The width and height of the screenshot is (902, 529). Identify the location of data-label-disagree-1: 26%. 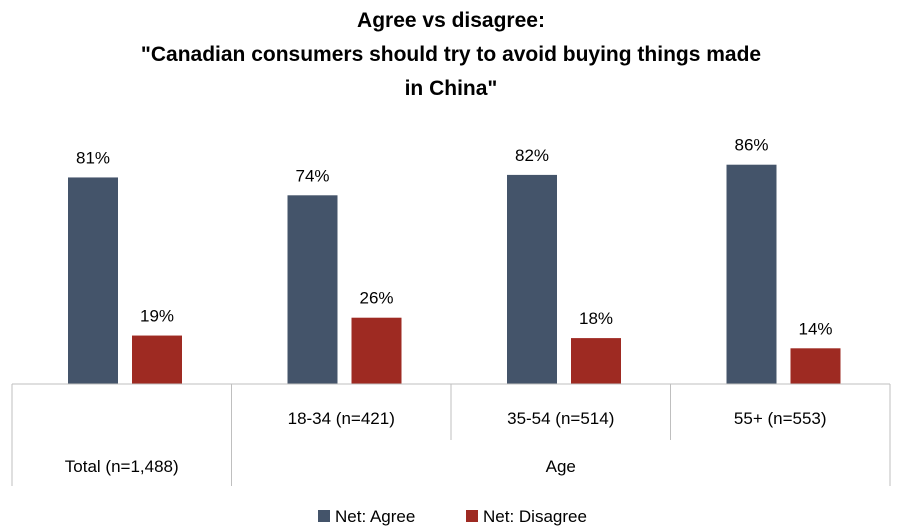
(376, 298).